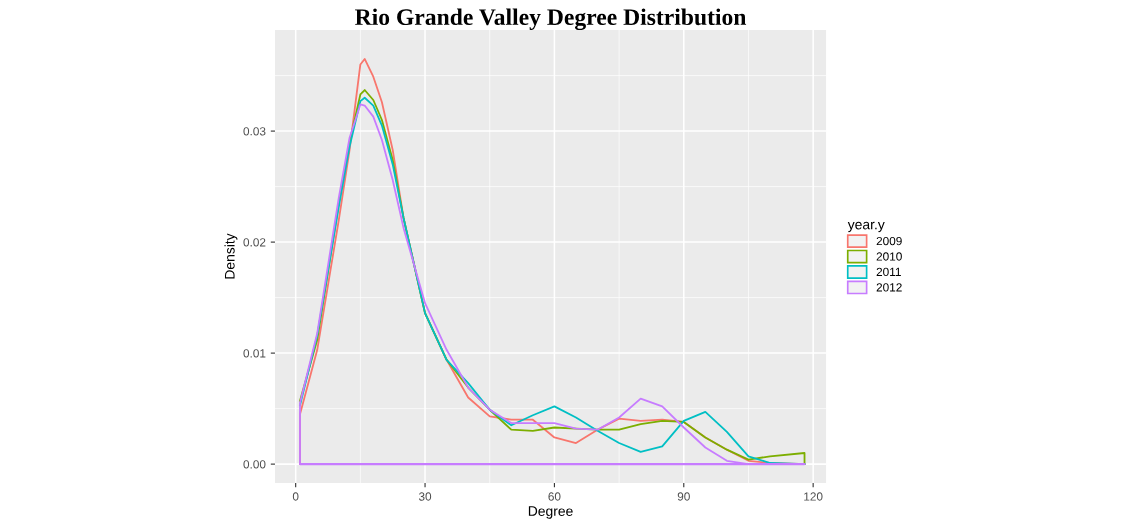 The width and height of the screenshot is (1141, 523). I want to click on legend-label: 2010, so click(889, 256).